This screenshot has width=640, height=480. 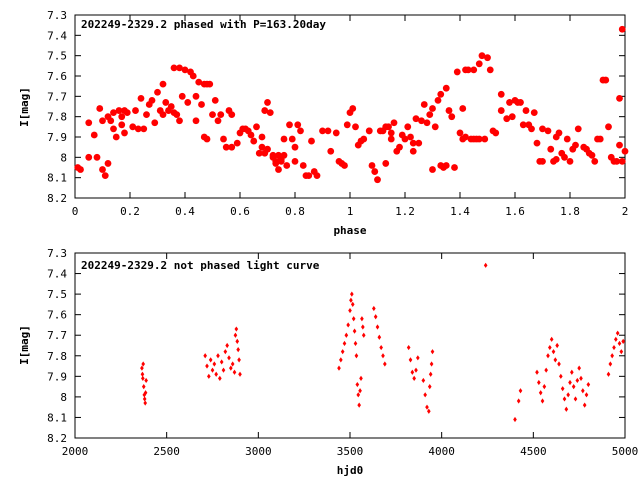 I want to click on x-tick-label: 1.4, so click(x=460, y=211).